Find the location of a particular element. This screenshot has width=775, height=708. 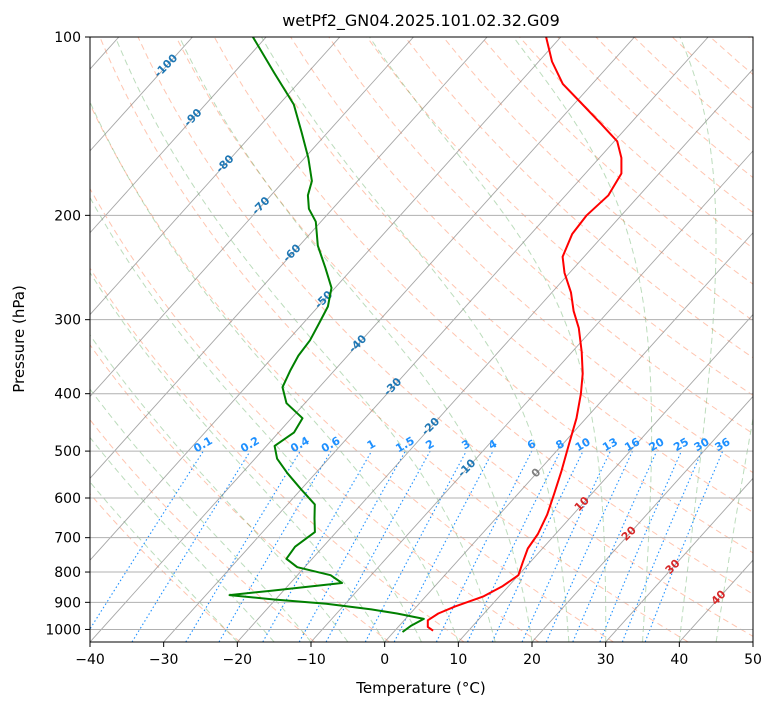

y-axis-title: Pressure (hPa) is located at coordinates (19, 339).